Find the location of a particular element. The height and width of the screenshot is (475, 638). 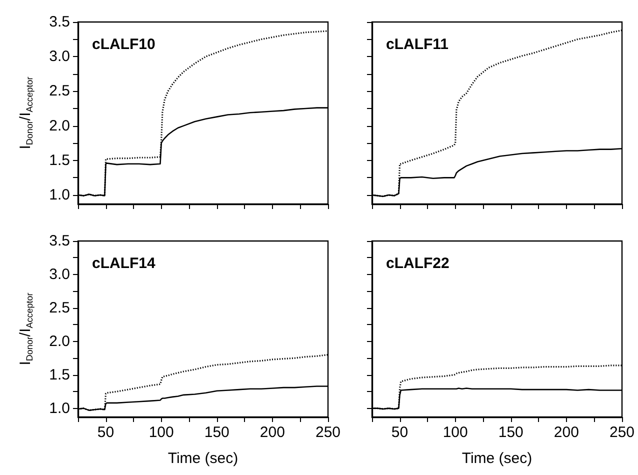

text: cLALF10 is located at coordinates (124, 44).